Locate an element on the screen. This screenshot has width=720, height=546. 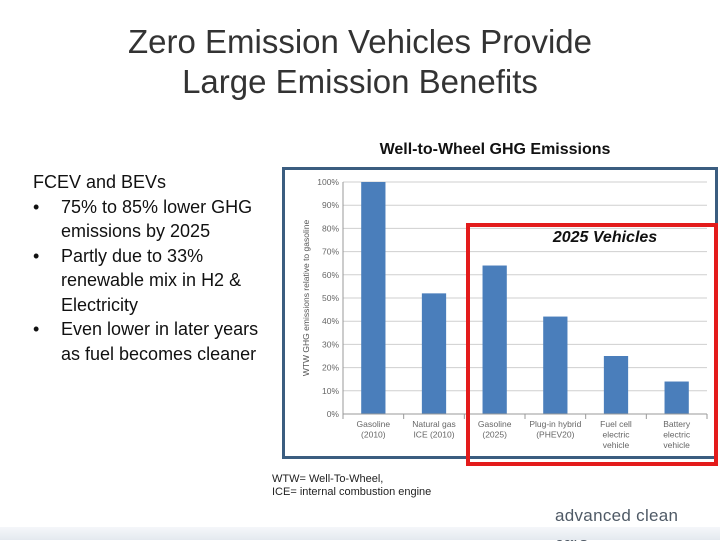
y-tick-label: 50% is located at coordinates (330, 298).